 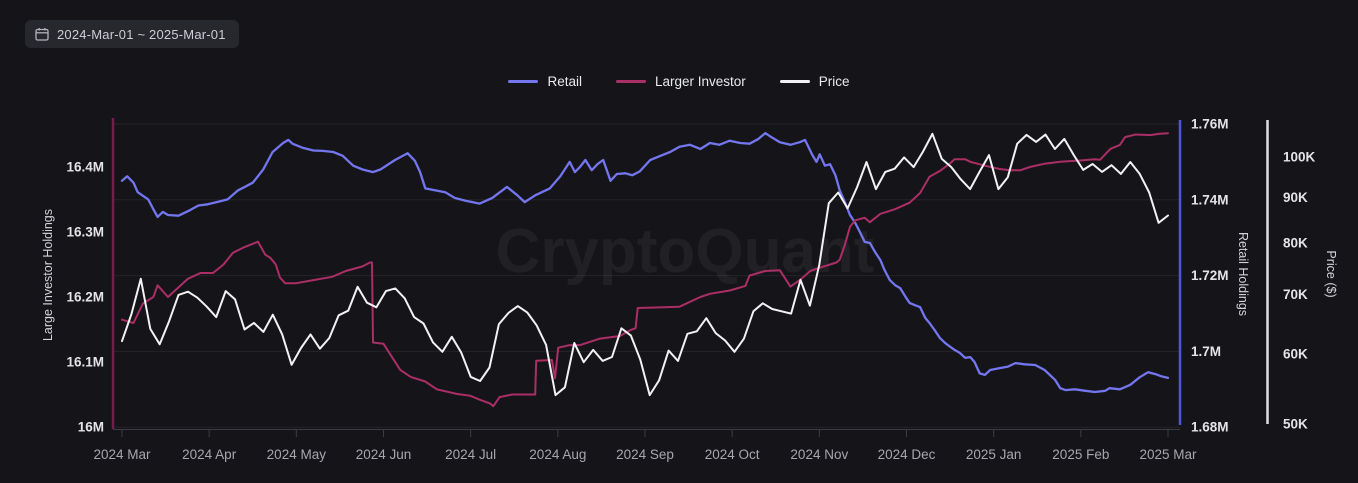 I want to click on price-tick-label: 60K, so click(x=1295, y=353).